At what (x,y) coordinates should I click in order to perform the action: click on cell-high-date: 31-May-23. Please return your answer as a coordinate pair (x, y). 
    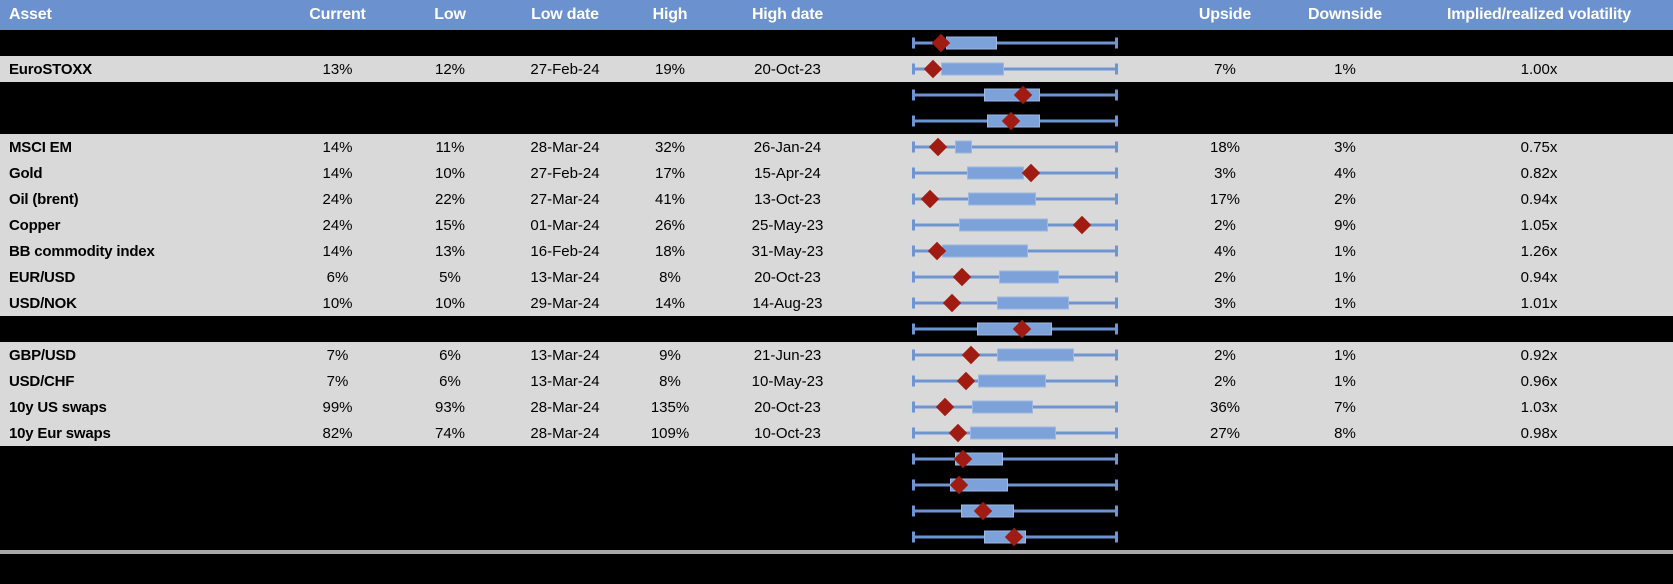
    Looking at the image, I should click on (787, 251).